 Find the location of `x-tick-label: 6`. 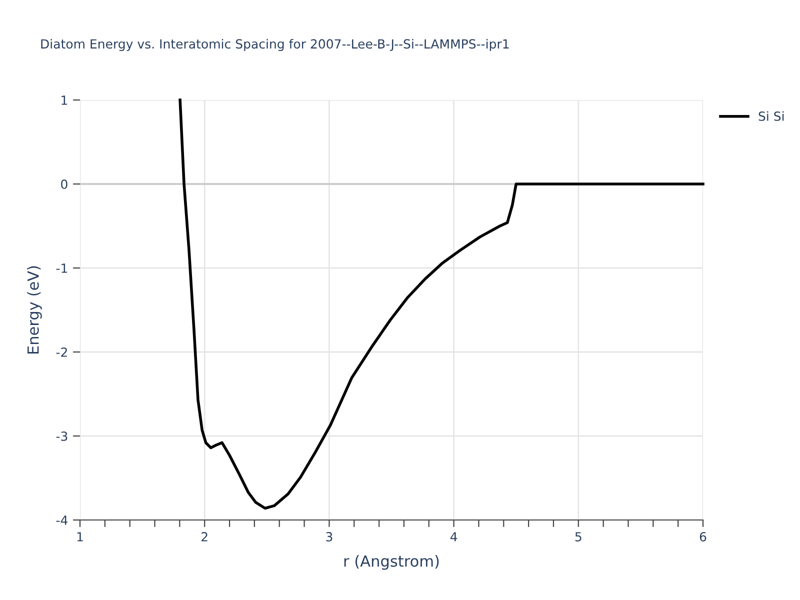

x-tick-label: 6 is located at coordinates (703, 537).